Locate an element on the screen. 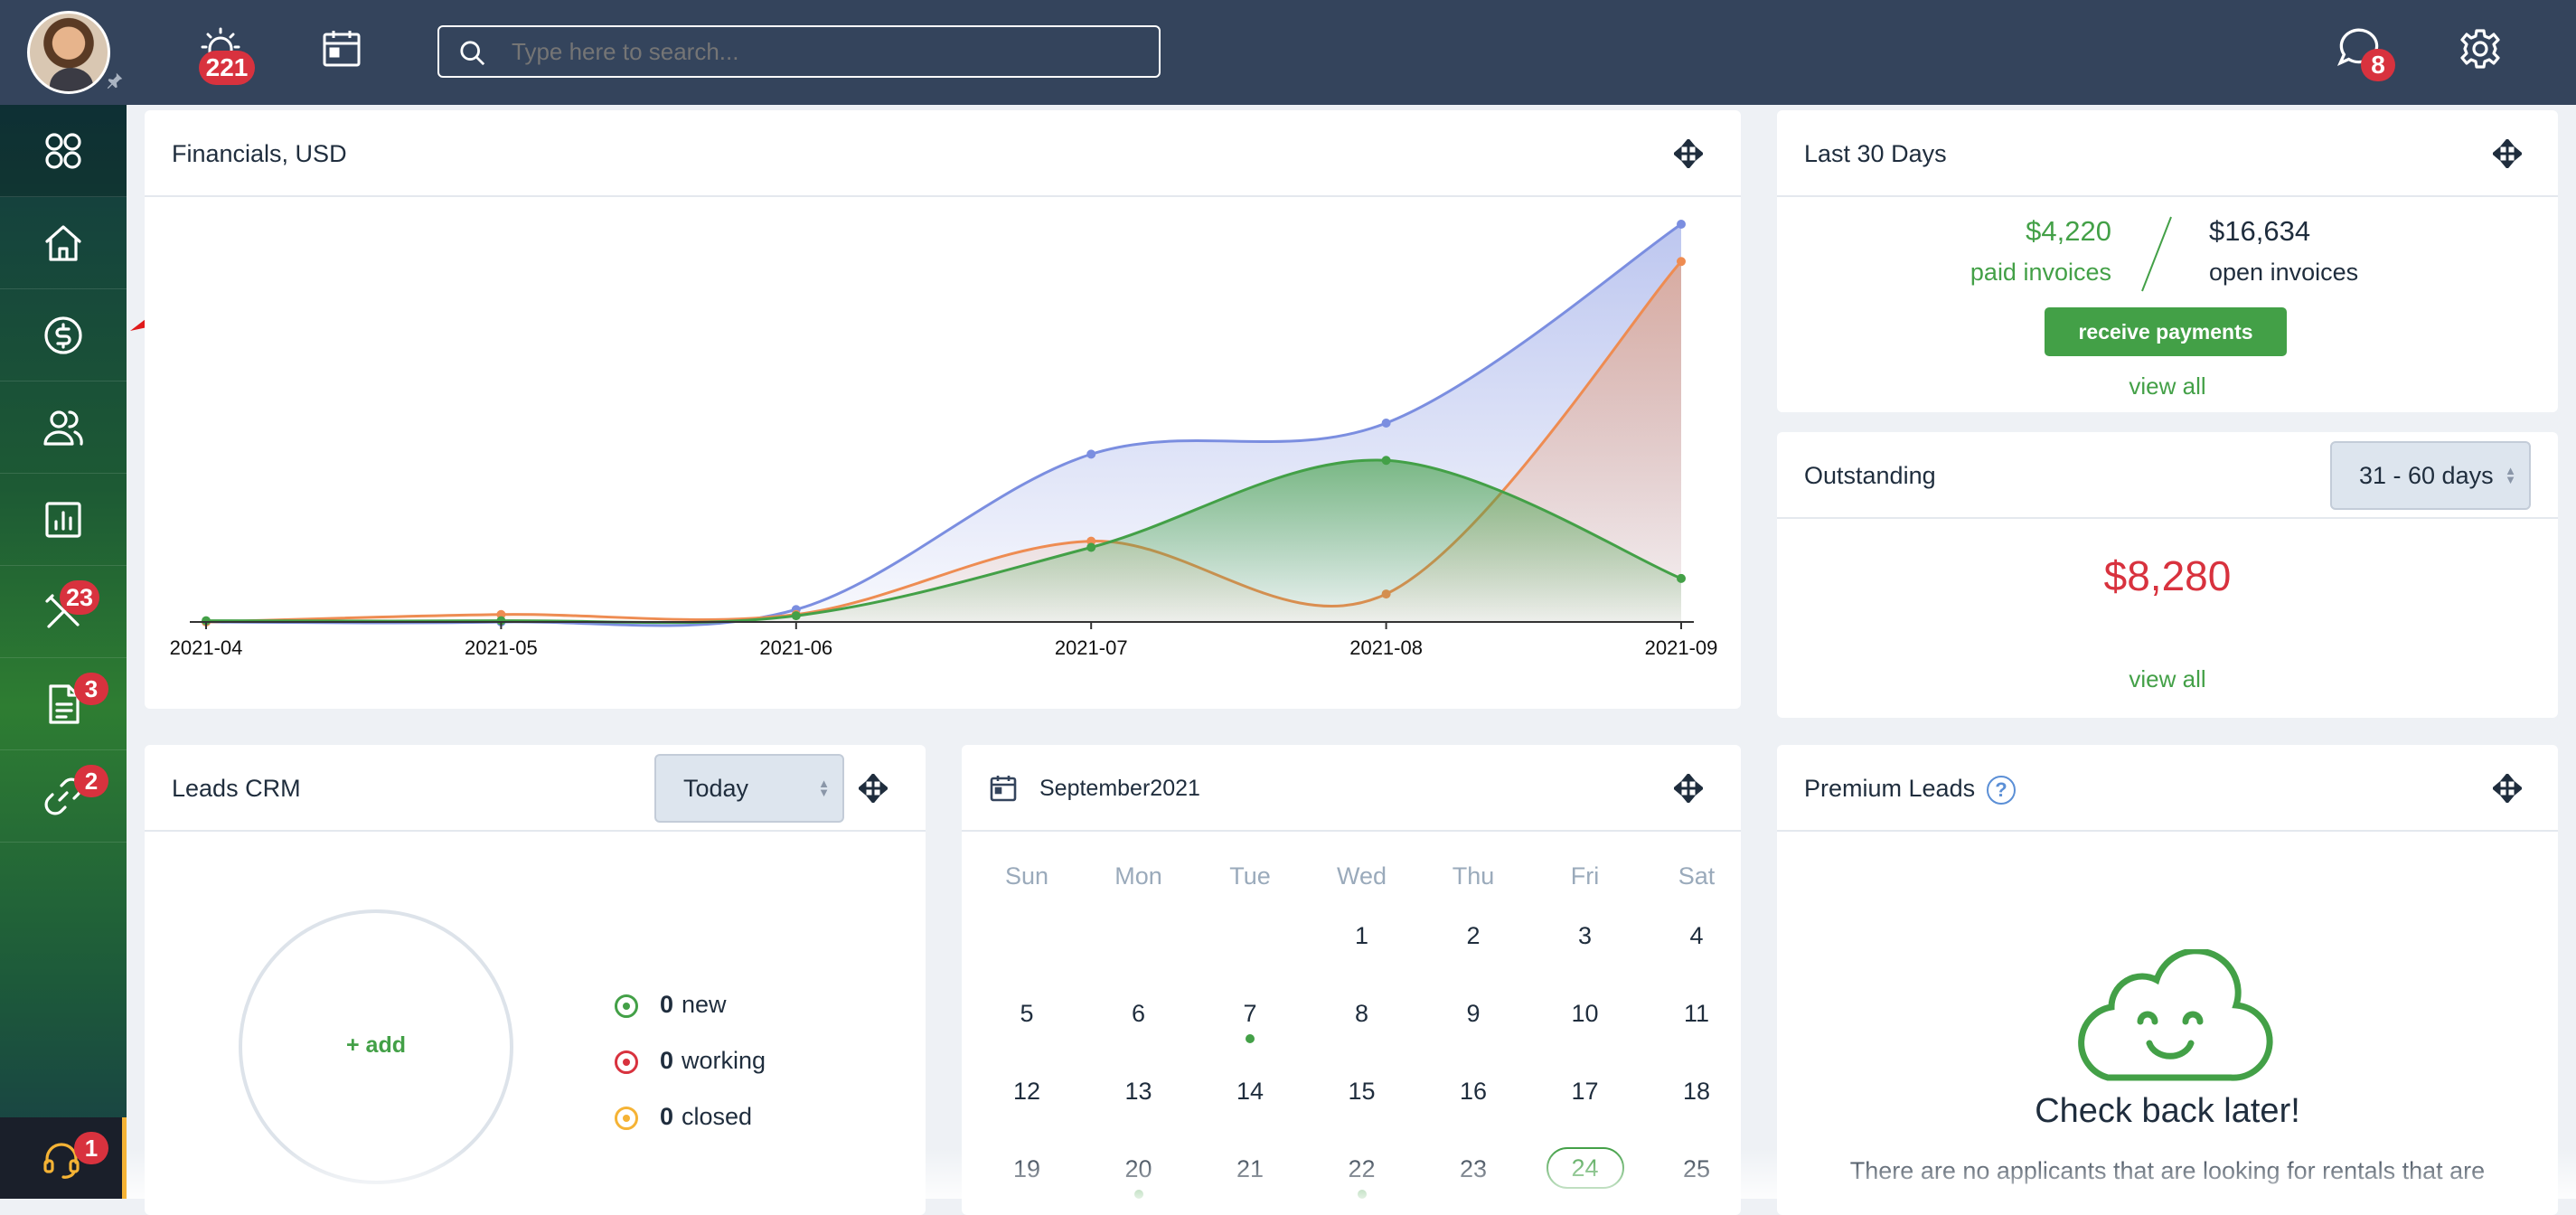 The height and width of the screenshot is (1215, 2576). x-tick-label: 2021-04 is located at coordinates (207, 647).